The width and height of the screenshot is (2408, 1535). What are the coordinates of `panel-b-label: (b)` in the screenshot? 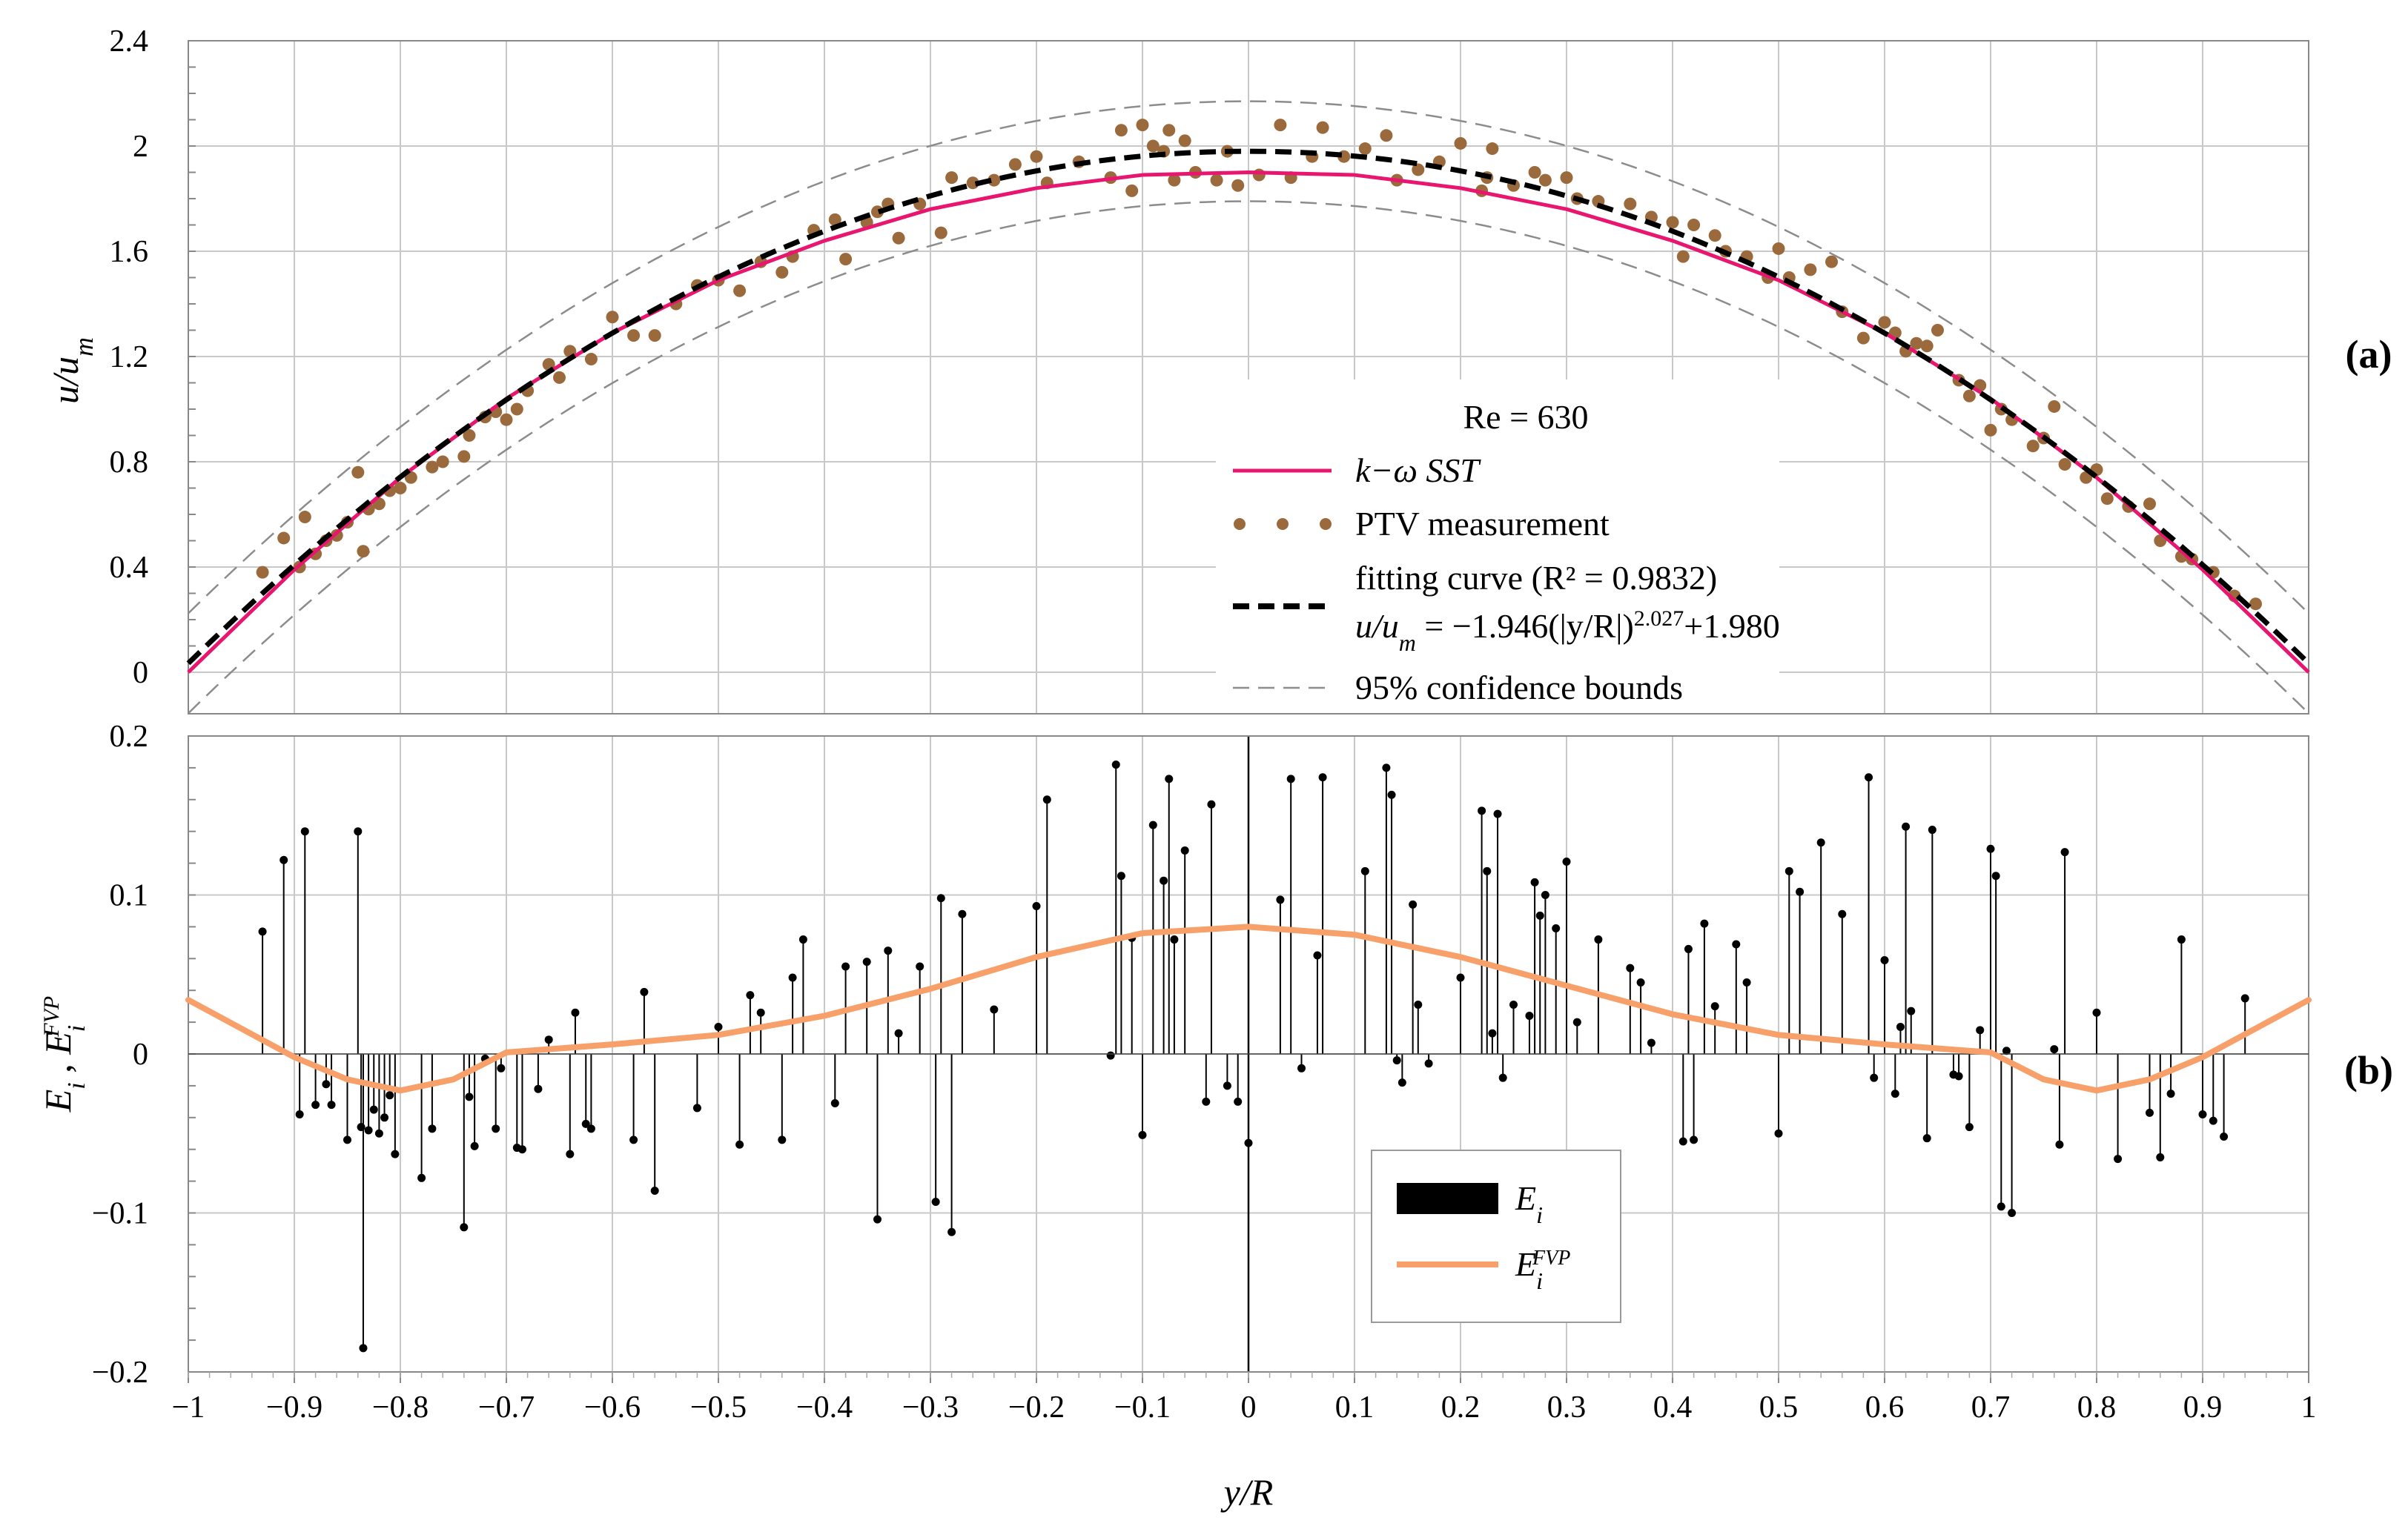 It's located at (2368, 1070).